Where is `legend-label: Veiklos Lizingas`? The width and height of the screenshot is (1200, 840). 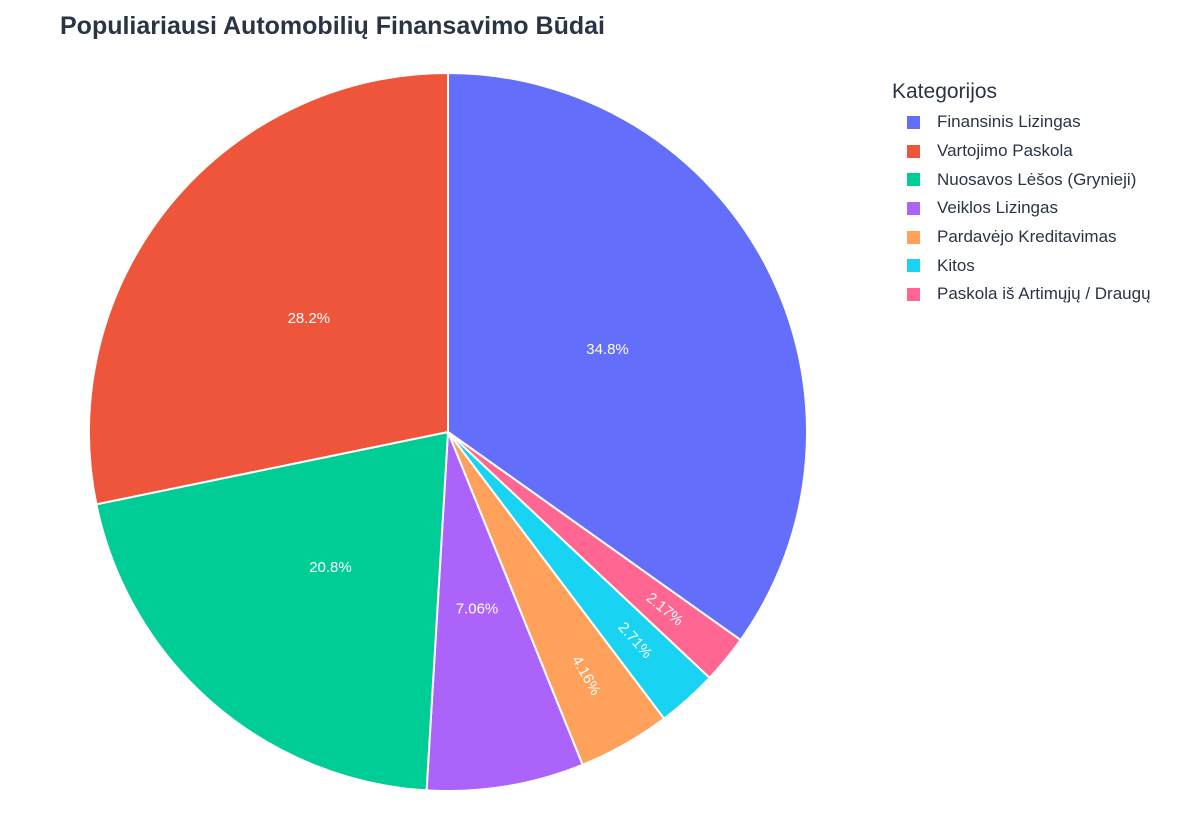
legend-label: Veiklos Lizingas is located at coordinates (997, 208).